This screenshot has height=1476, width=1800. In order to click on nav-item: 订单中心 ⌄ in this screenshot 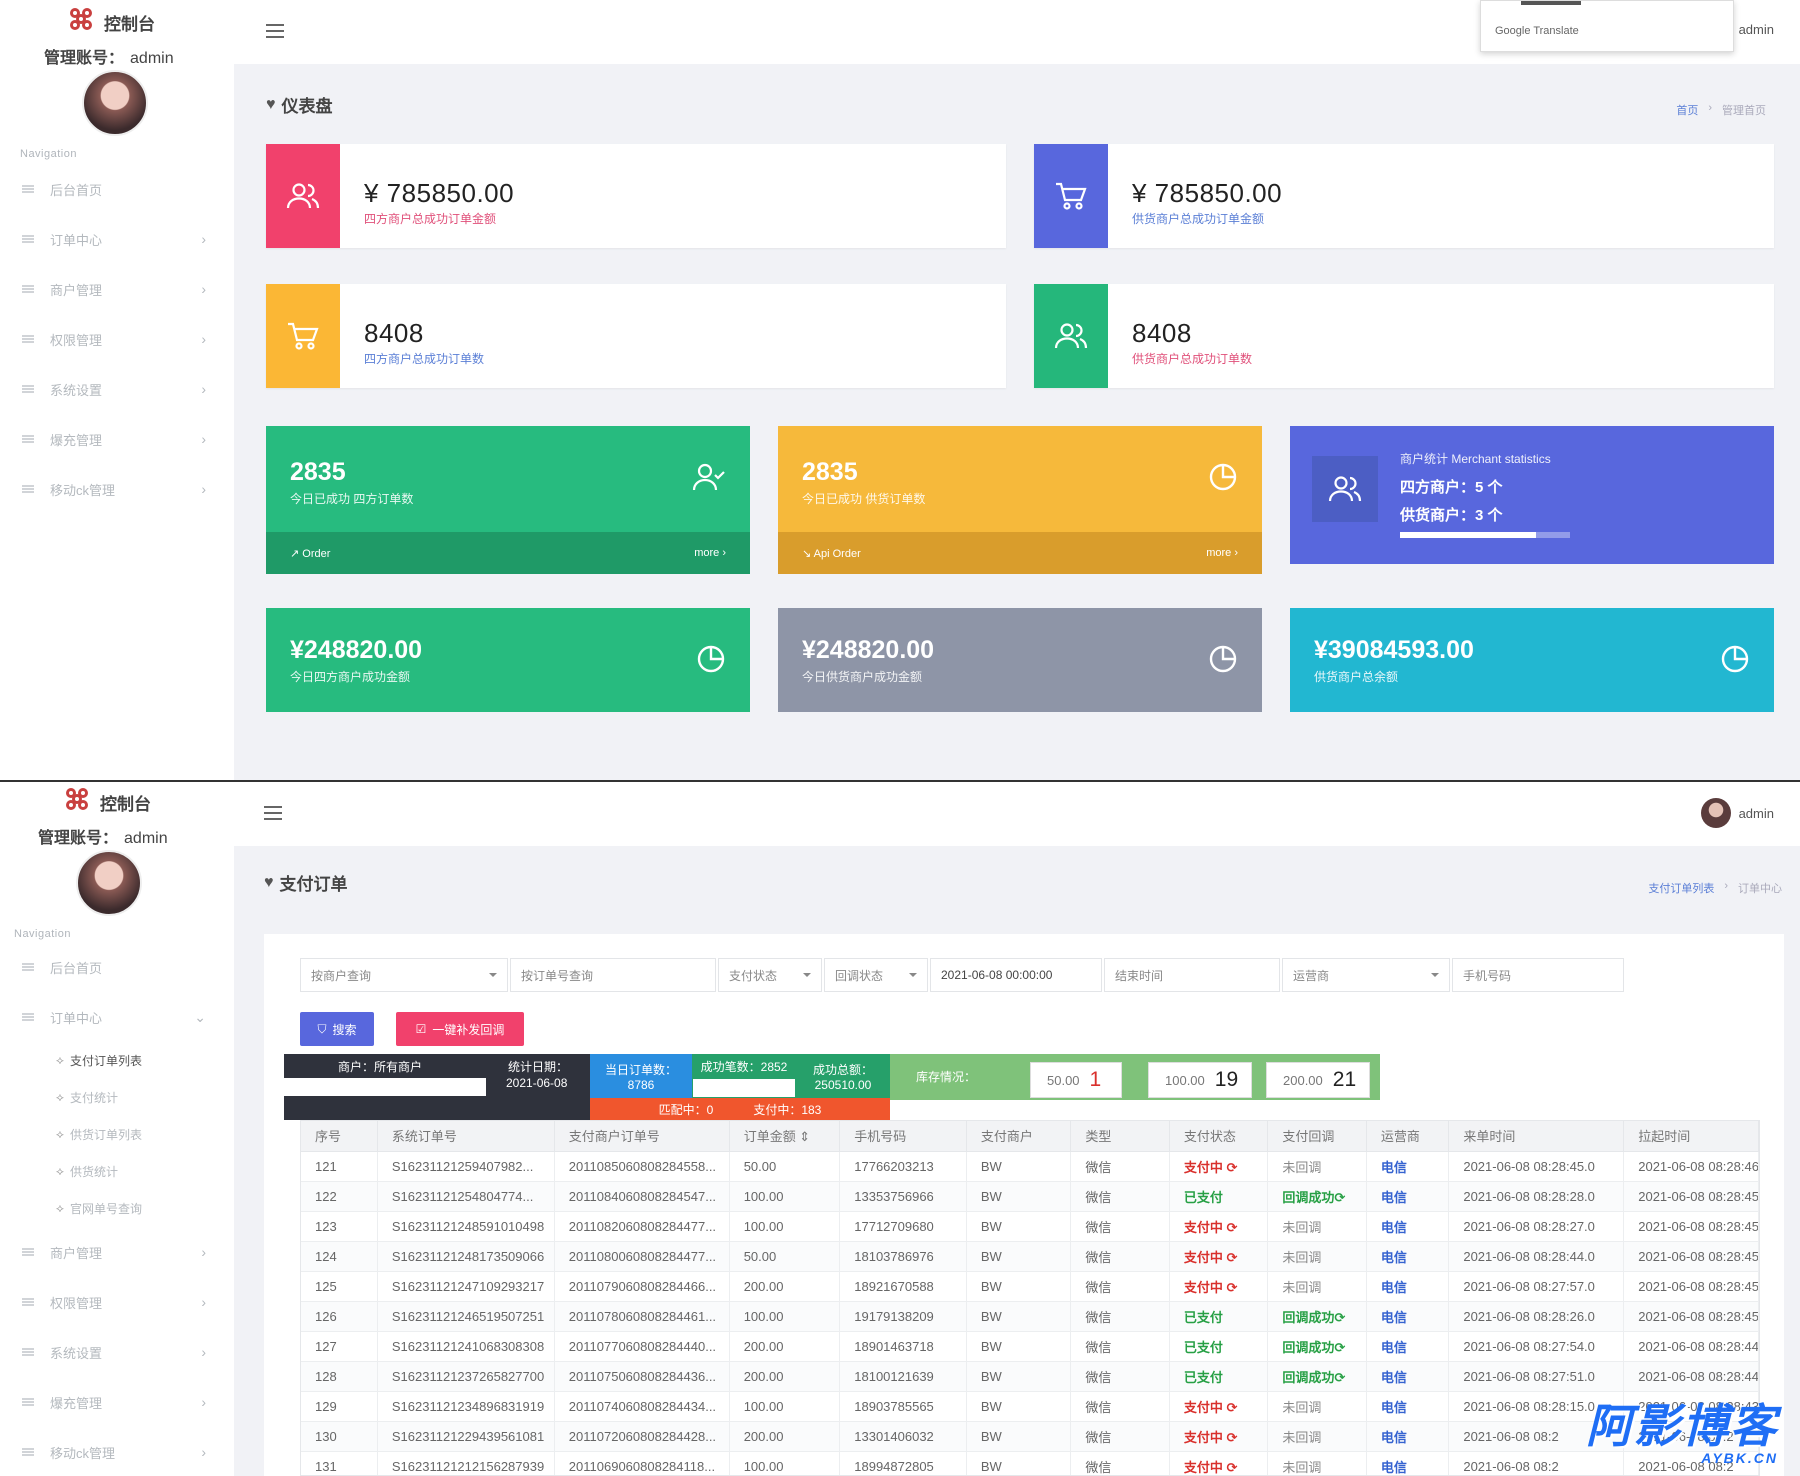, I will do `click(117, 1017)`.